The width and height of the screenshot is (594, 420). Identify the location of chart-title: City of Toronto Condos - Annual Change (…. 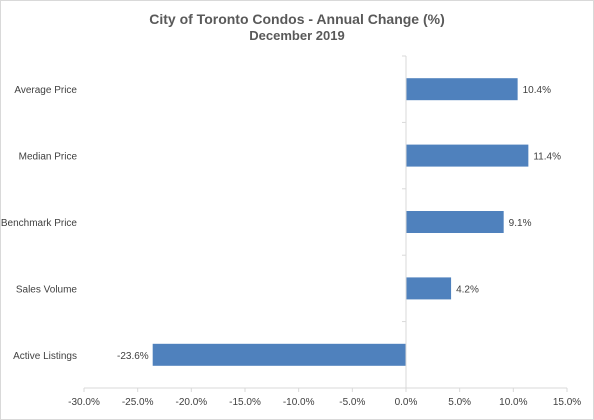
(297, 19).